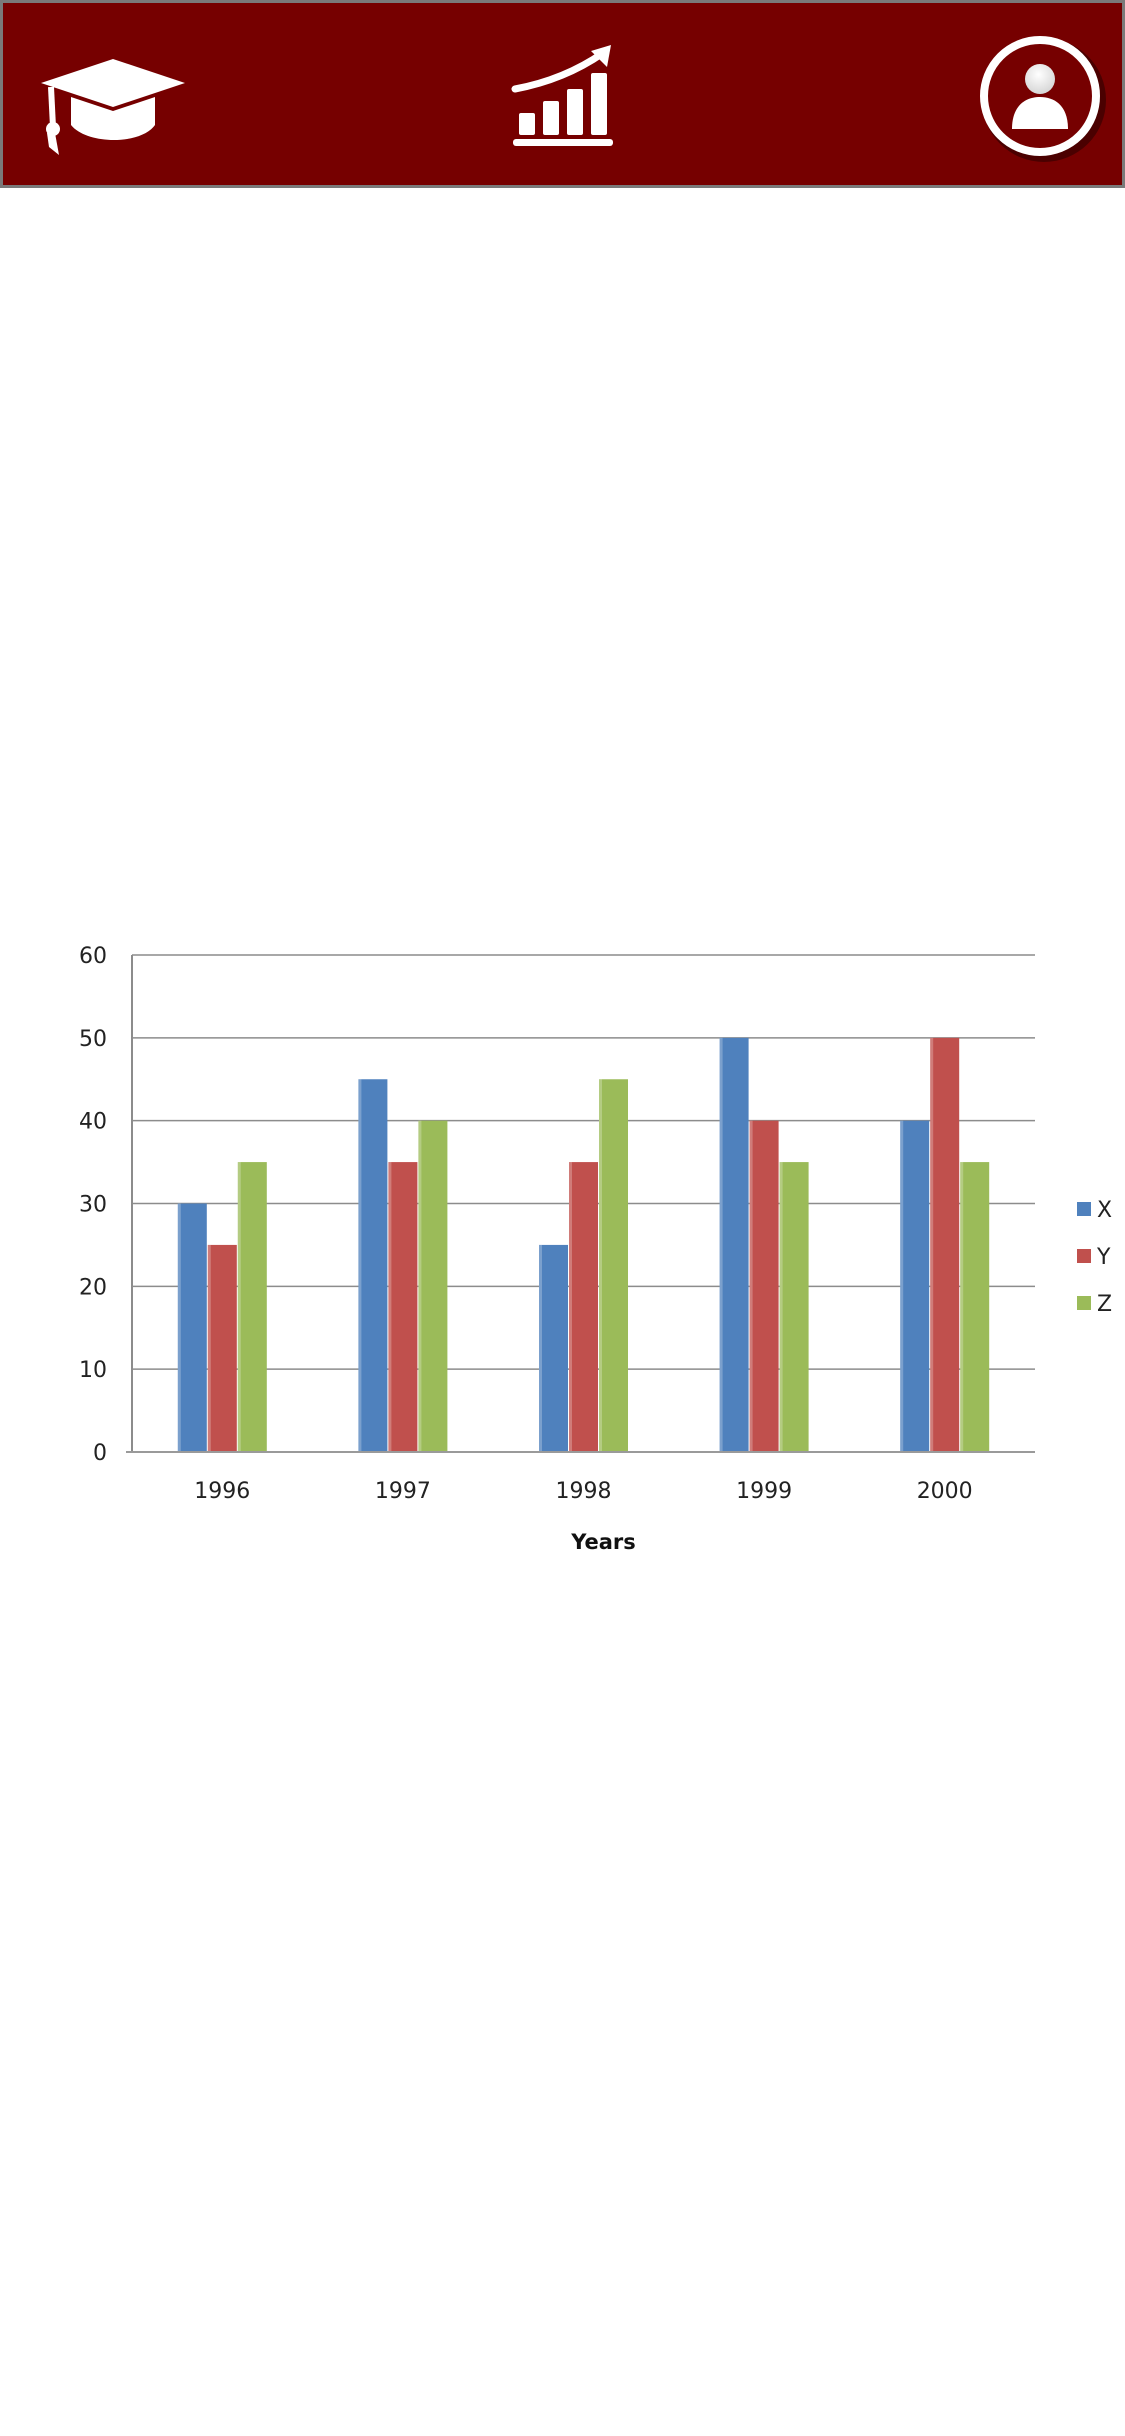  I want to click on y-tick-label: 30, so click(93, 1205).